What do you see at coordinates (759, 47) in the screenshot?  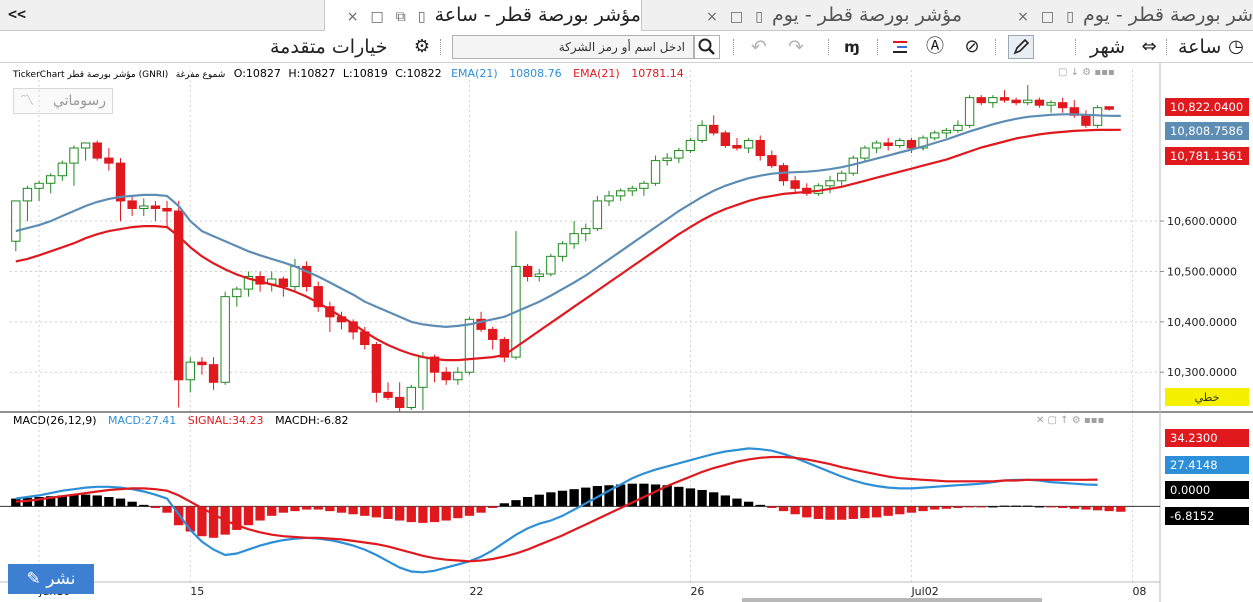 I see `undo-icon: ↶` at bounding box center [759, 47].